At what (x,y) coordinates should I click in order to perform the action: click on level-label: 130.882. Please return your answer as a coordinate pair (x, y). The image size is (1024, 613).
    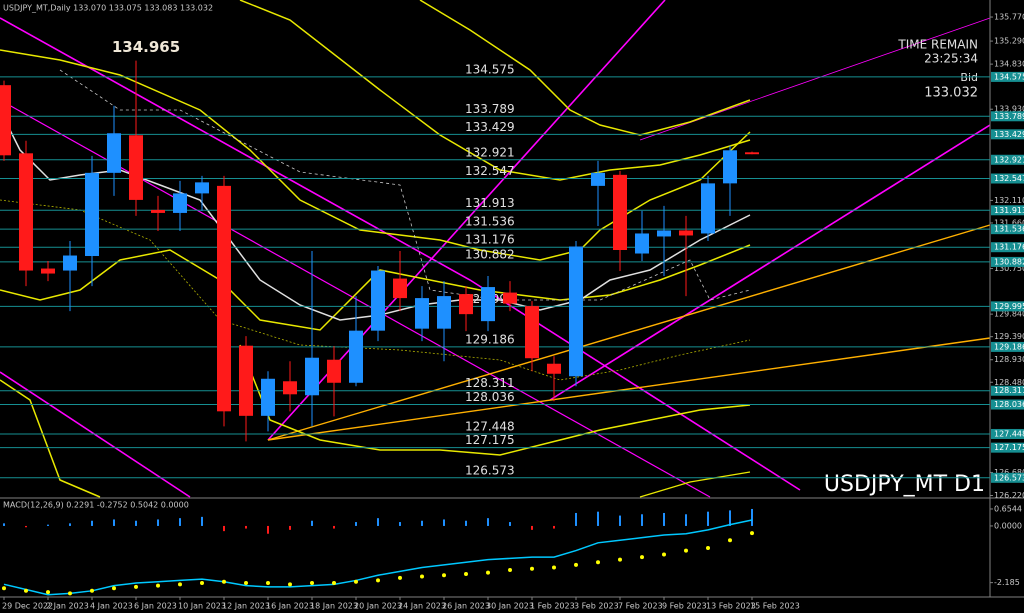
    Looking at the image, I should click on (490, 254).